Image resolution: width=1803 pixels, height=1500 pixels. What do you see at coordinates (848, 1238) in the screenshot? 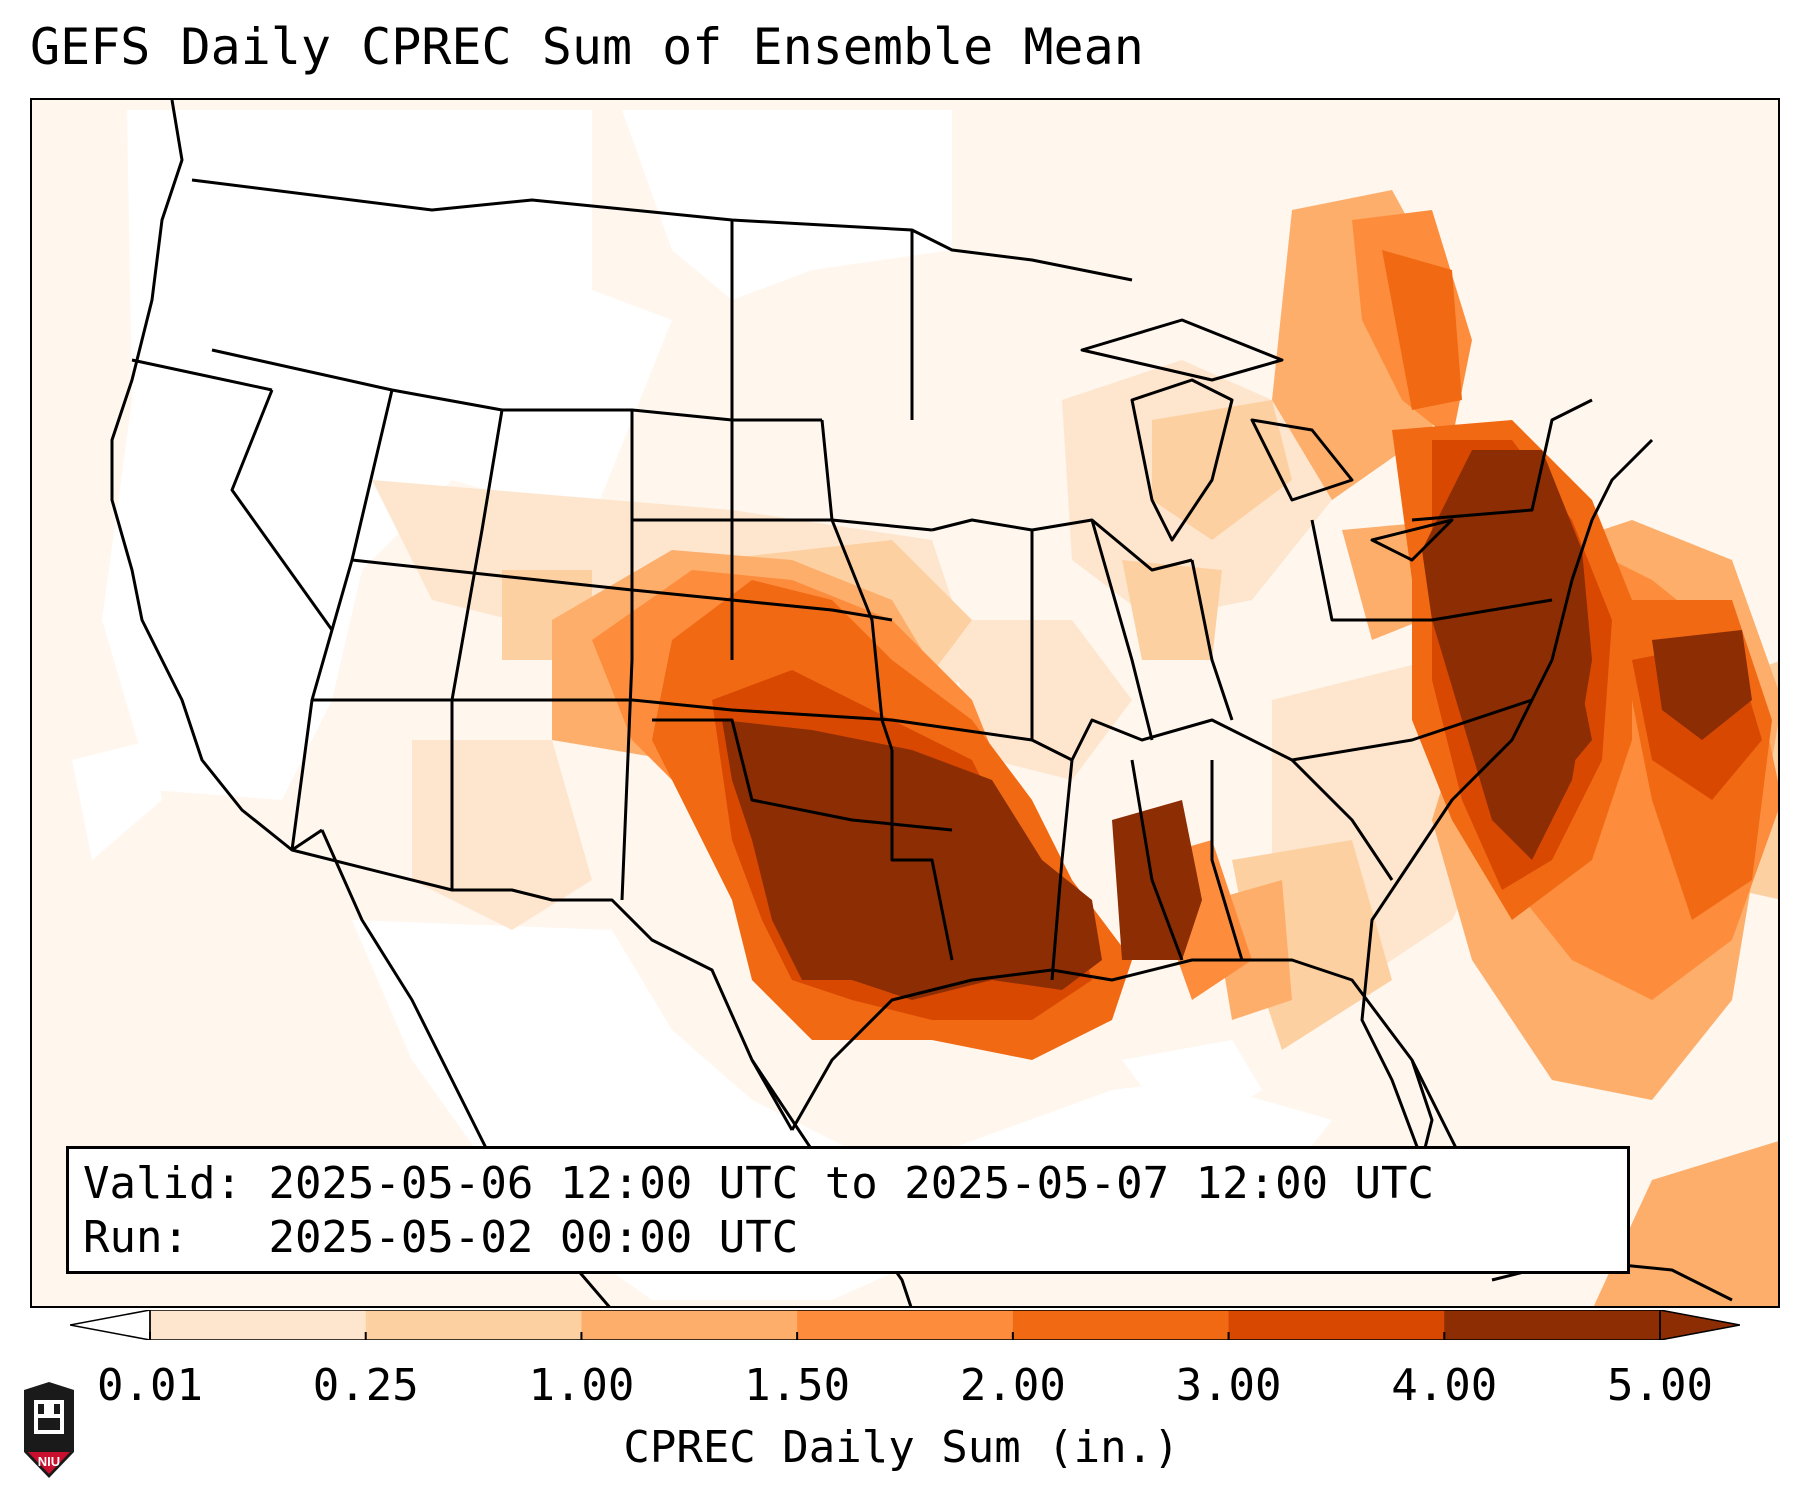
I see `run-line: Run: 2025-05-02 00:00 UTC` at bounding box center [848, 1238].